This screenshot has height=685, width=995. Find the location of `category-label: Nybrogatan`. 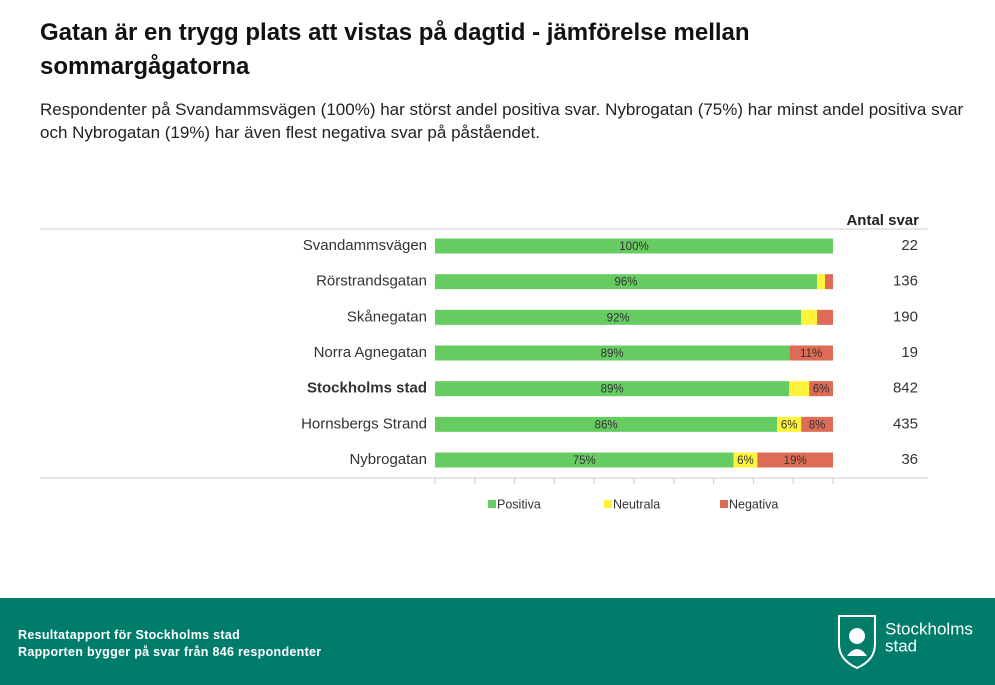

category-label: Nybrogatan is located at coordinates (388, 459).